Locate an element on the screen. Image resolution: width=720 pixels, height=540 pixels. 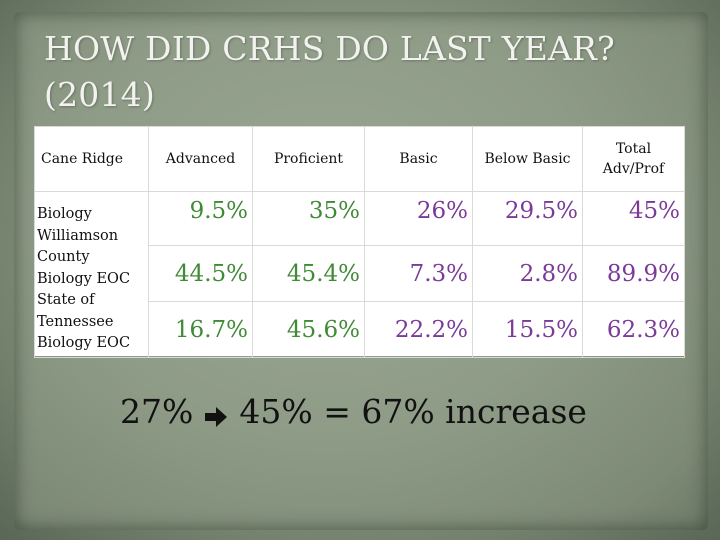
cell-advanced: 44.5% is located at coordinates (200, 273).